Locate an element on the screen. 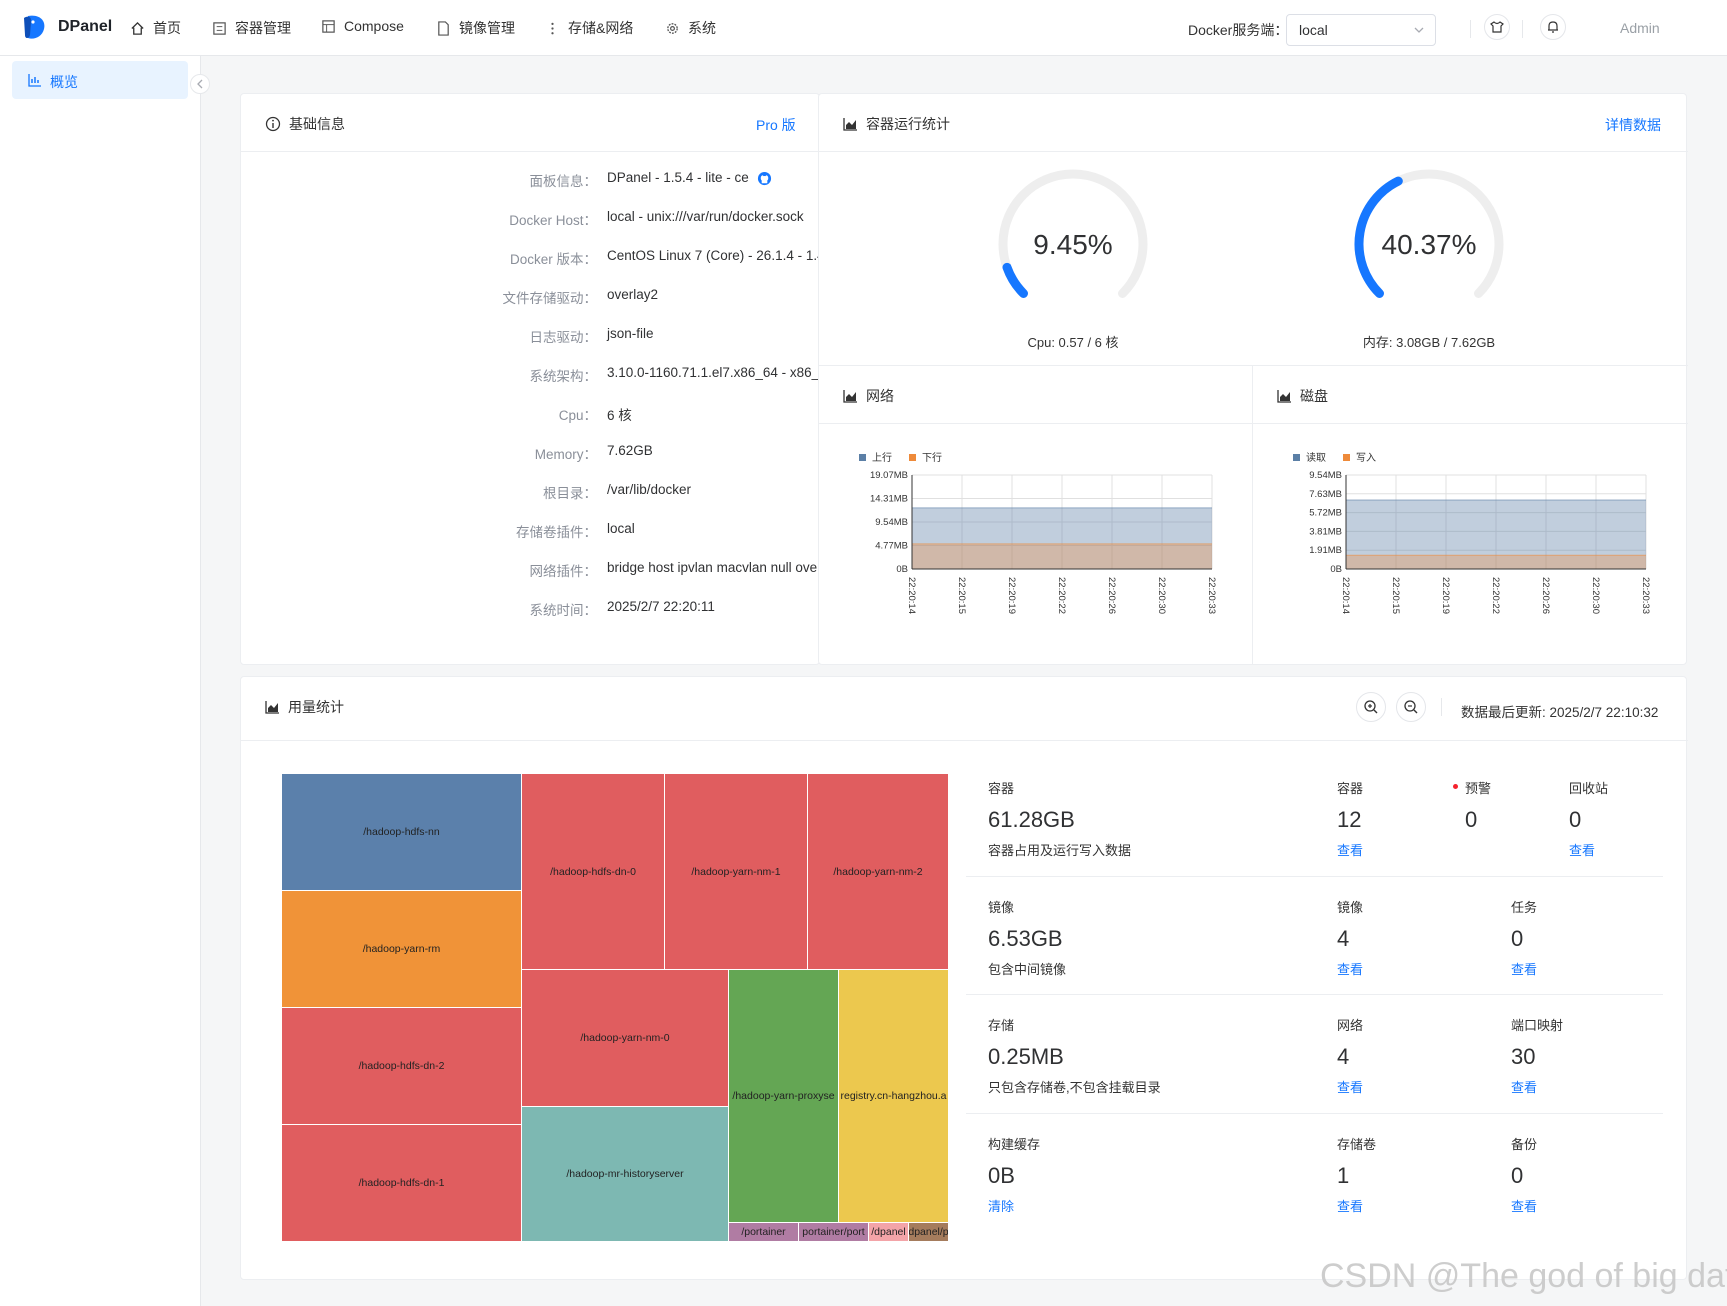 The width and height of the screenshot is (1727, 1306). treemap-cell: /hadoop-yarn-nm-2 is located at coordinates (878, 872).